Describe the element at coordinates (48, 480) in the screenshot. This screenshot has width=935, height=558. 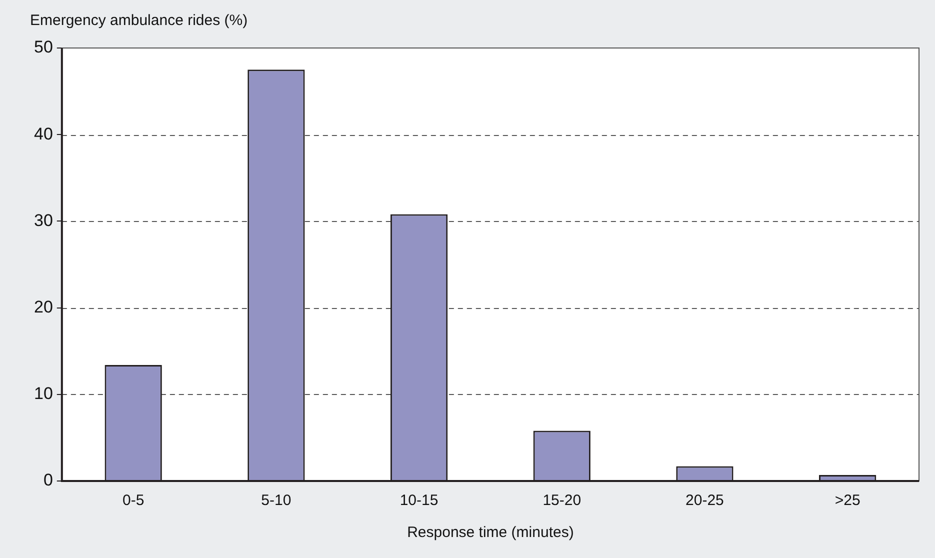
I see `y-tick-label: 0` at that location.